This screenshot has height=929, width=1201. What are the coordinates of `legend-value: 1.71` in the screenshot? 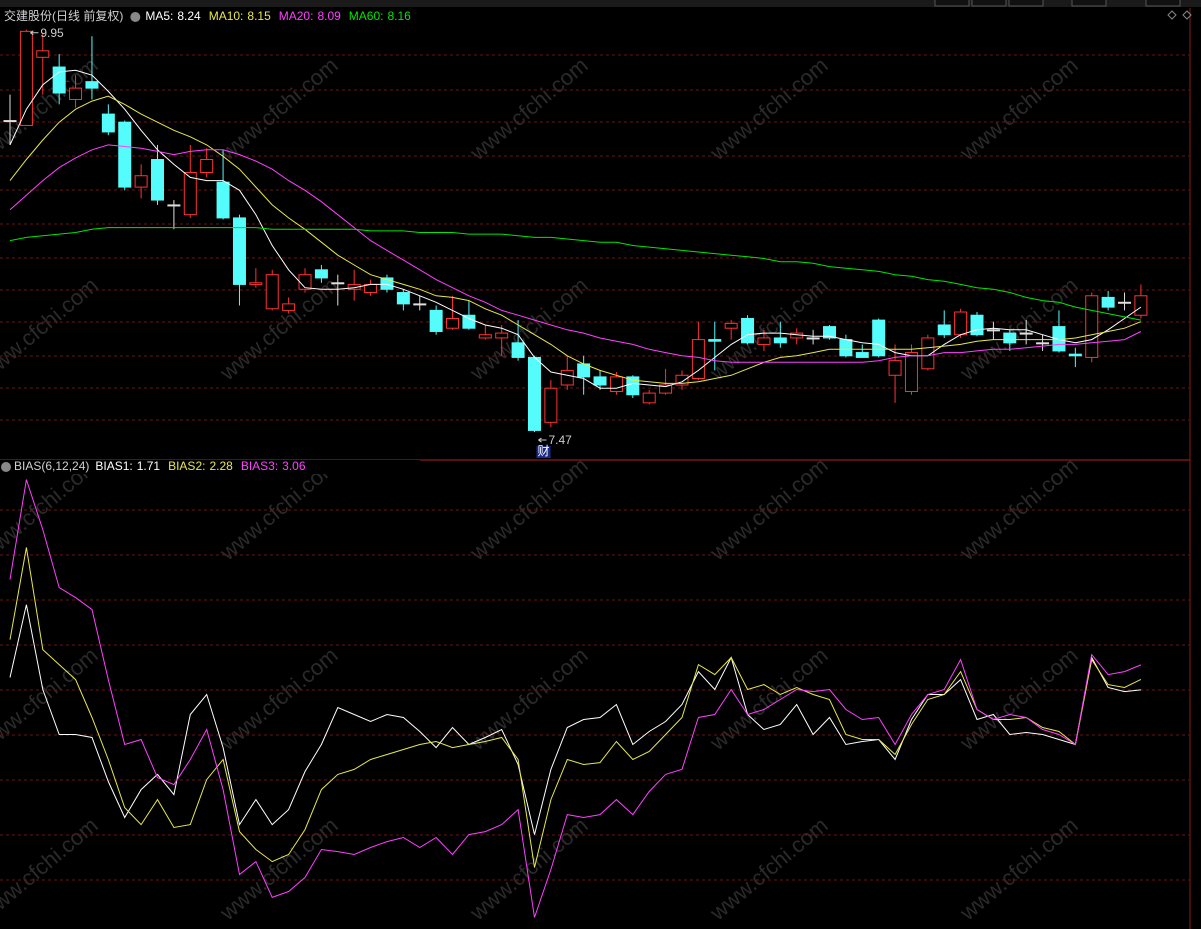 It's located at (149, 466).